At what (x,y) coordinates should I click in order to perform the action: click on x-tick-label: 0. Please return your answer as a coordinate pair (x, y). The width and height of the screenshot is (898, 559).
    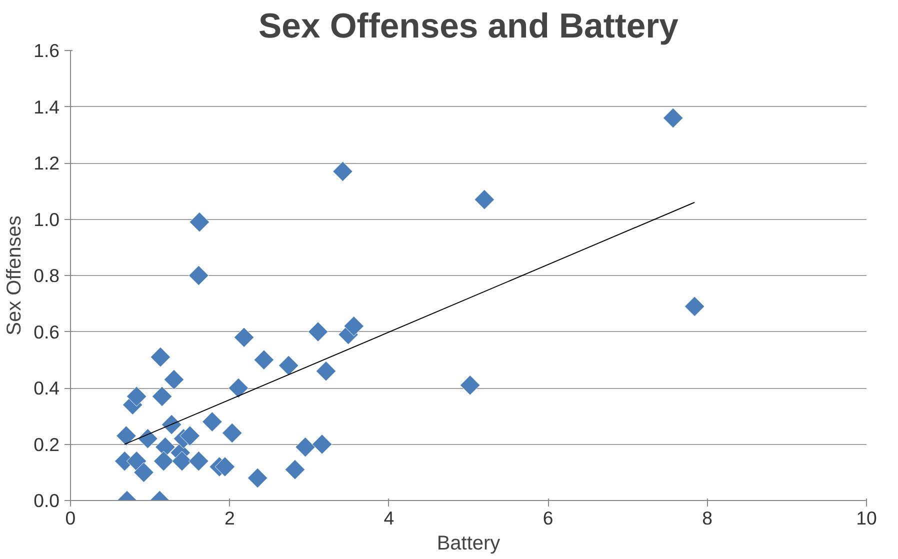
    Looking at the image, I should click on (70, 518).